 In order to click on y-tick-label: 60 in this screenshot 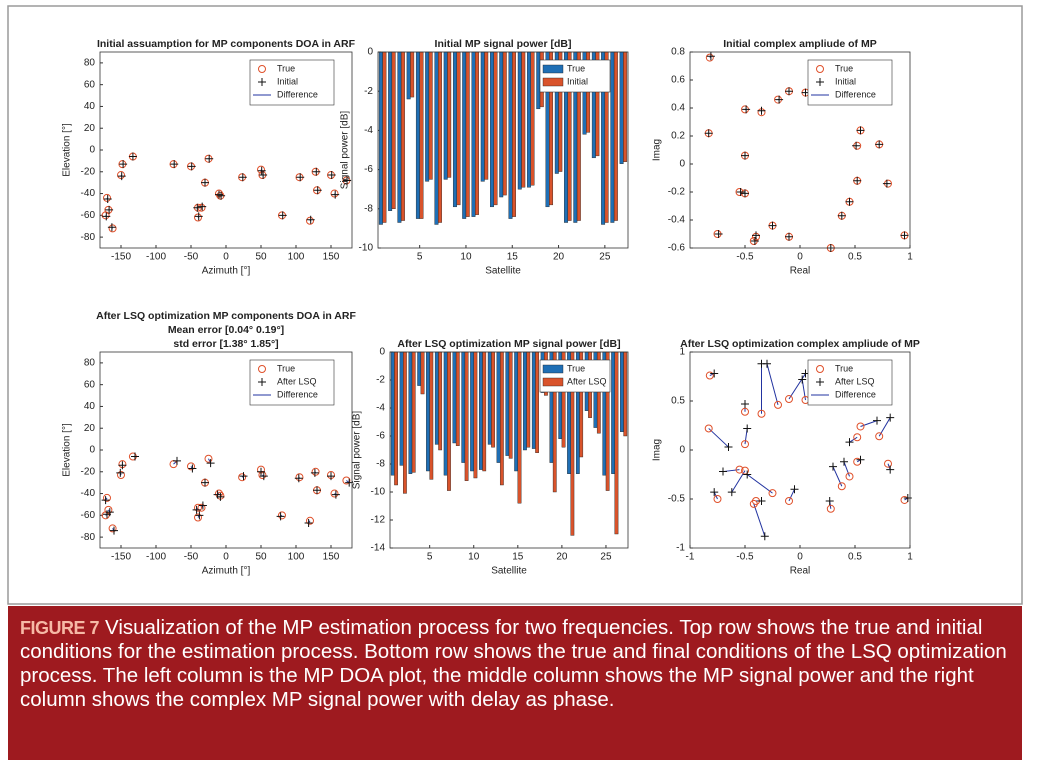, I will do `click(90, 84)`.